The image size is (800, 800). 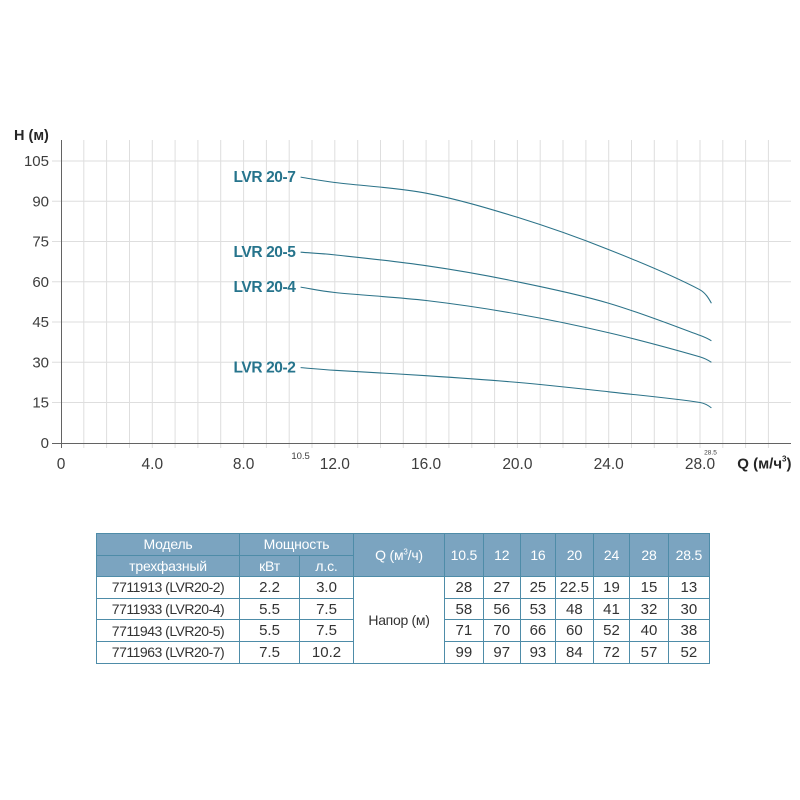 What do you see at coordinates (40, 282) in the screenshot?
I see `svg-text: 60` at bounding box center [40, 282].